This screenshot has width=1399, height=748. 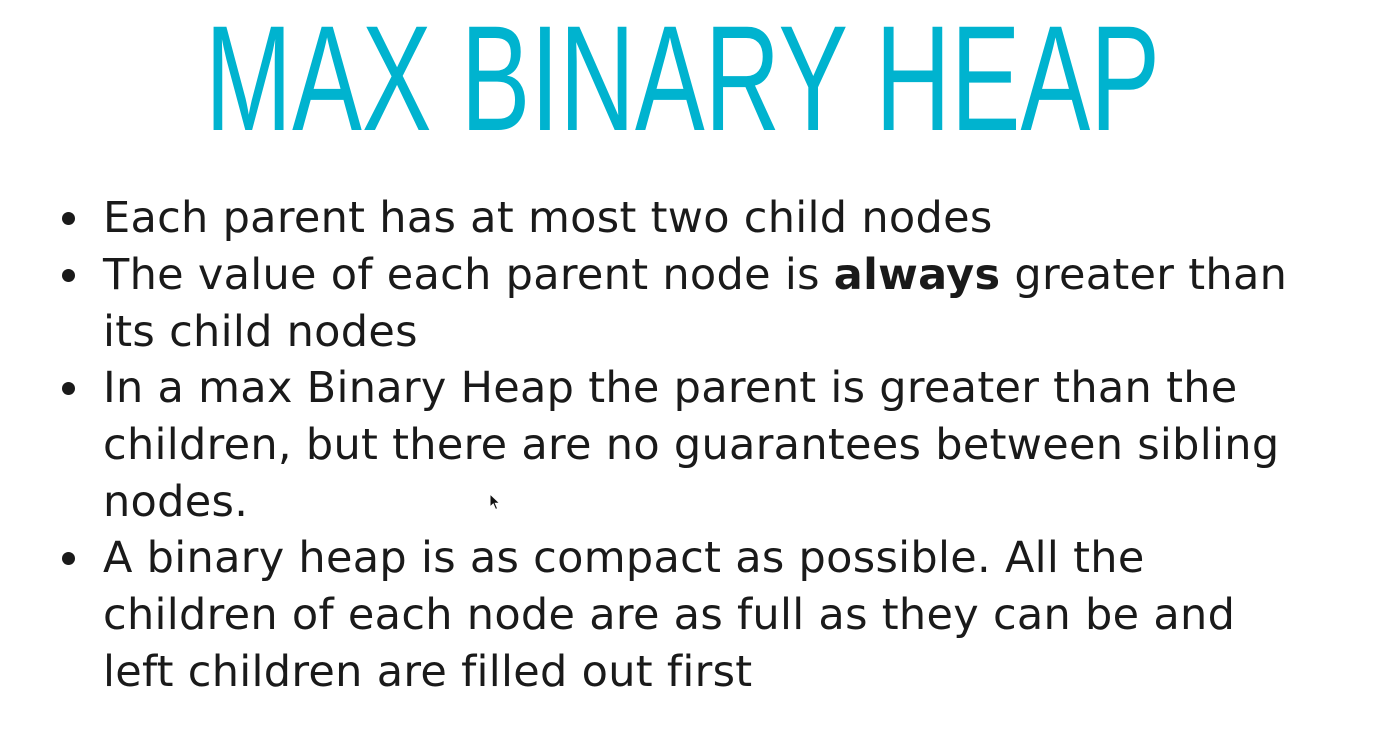 I want to click on bullet-text: Each parent has at most two child nodes, so click(x=743, y=218).